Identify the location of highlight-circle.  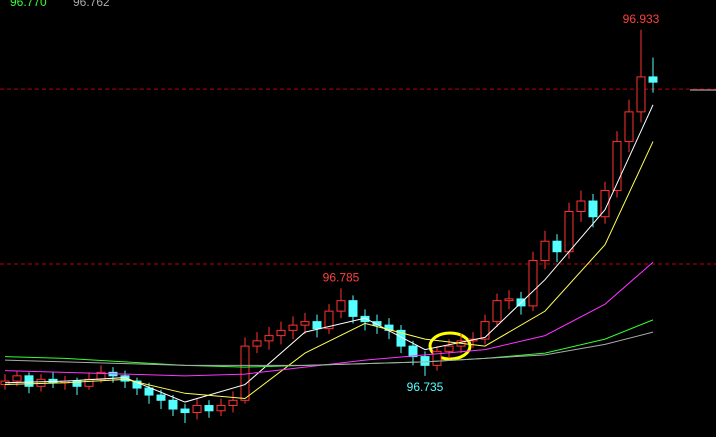
(450, 346).